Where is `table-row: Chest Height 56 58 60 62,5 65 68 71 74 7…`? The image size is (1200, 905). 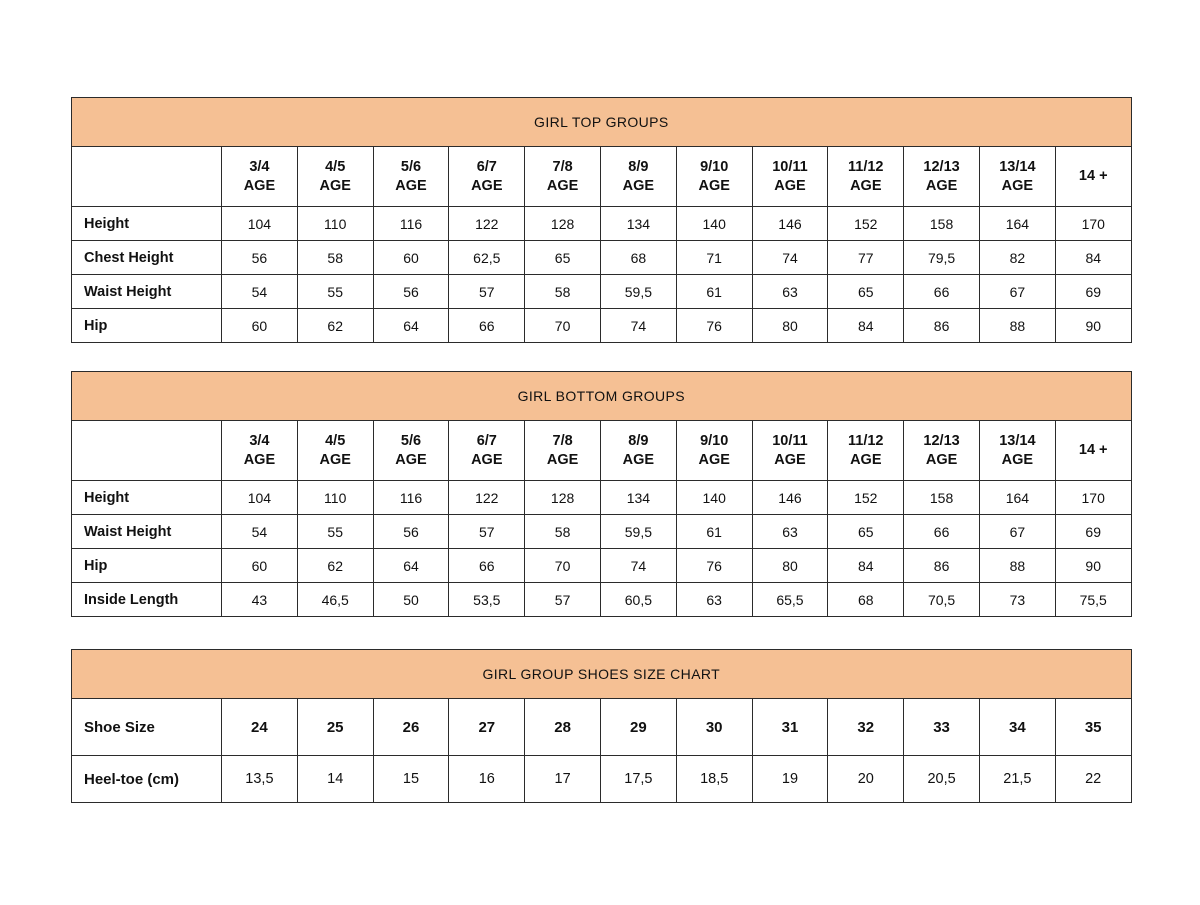
table-row: Chest Height 56 58 60 62,5 65 68 71 74 7… is located at coordinates (601, 257).